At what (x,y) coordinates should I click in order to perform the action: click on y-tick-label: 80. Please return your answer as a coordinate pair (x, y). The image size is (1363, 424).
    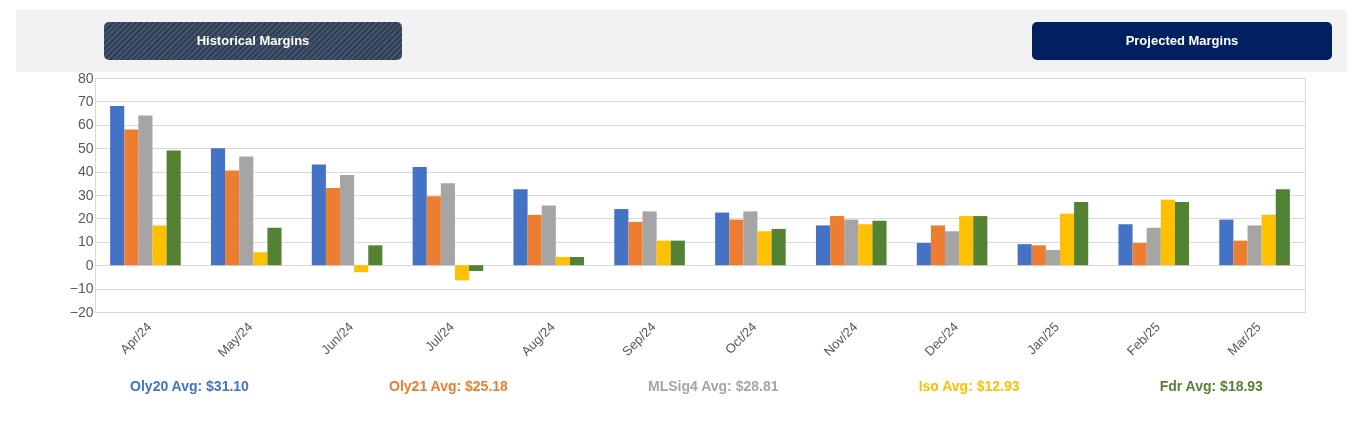
    Looking at the image, I should click on (85, 77).